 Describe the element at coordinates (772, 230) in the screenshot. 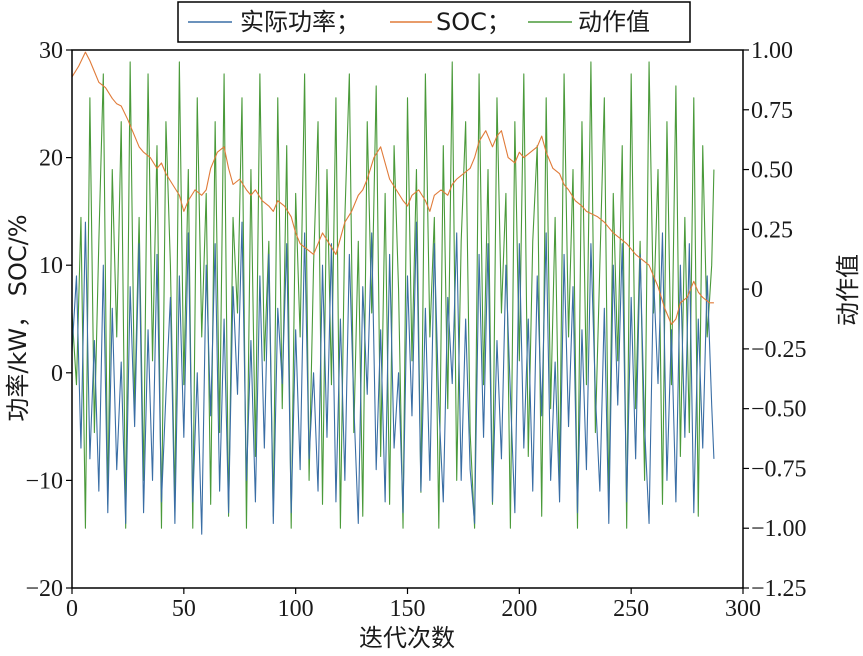

I see `y-tick-label-right: 0.25` at that location.